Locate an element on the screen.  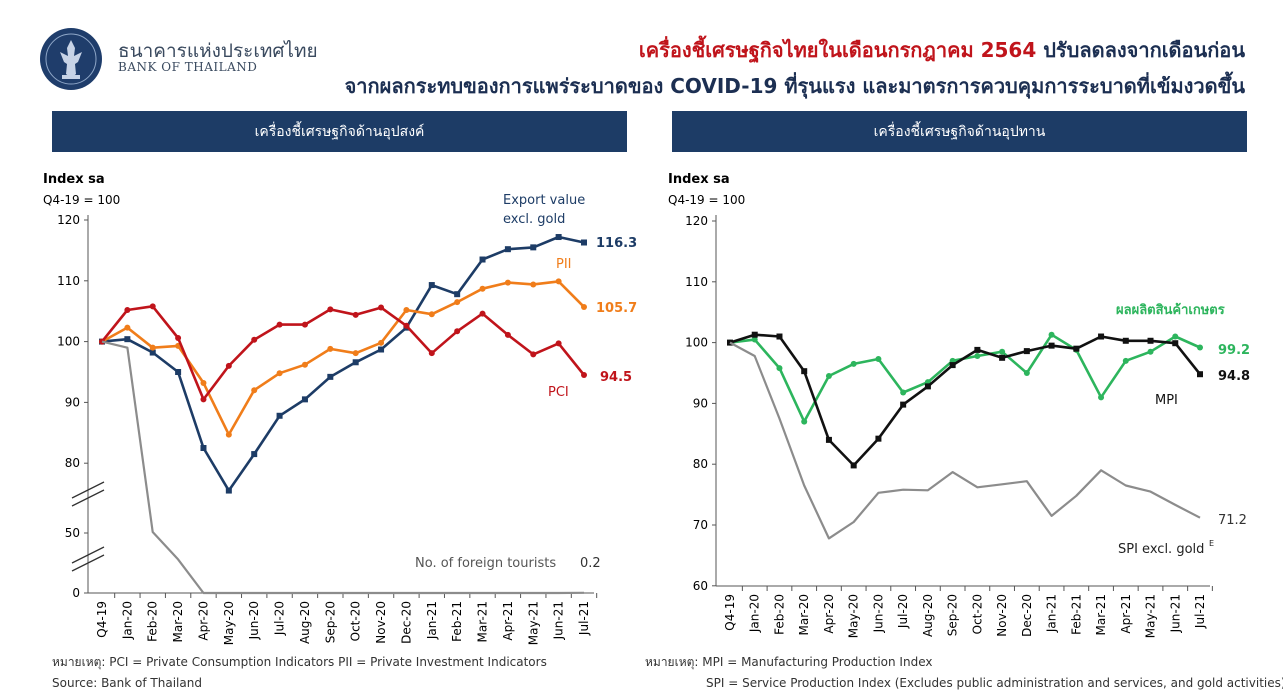
x-tick-label: Jan-21 is located at coordinates (1052, 613).